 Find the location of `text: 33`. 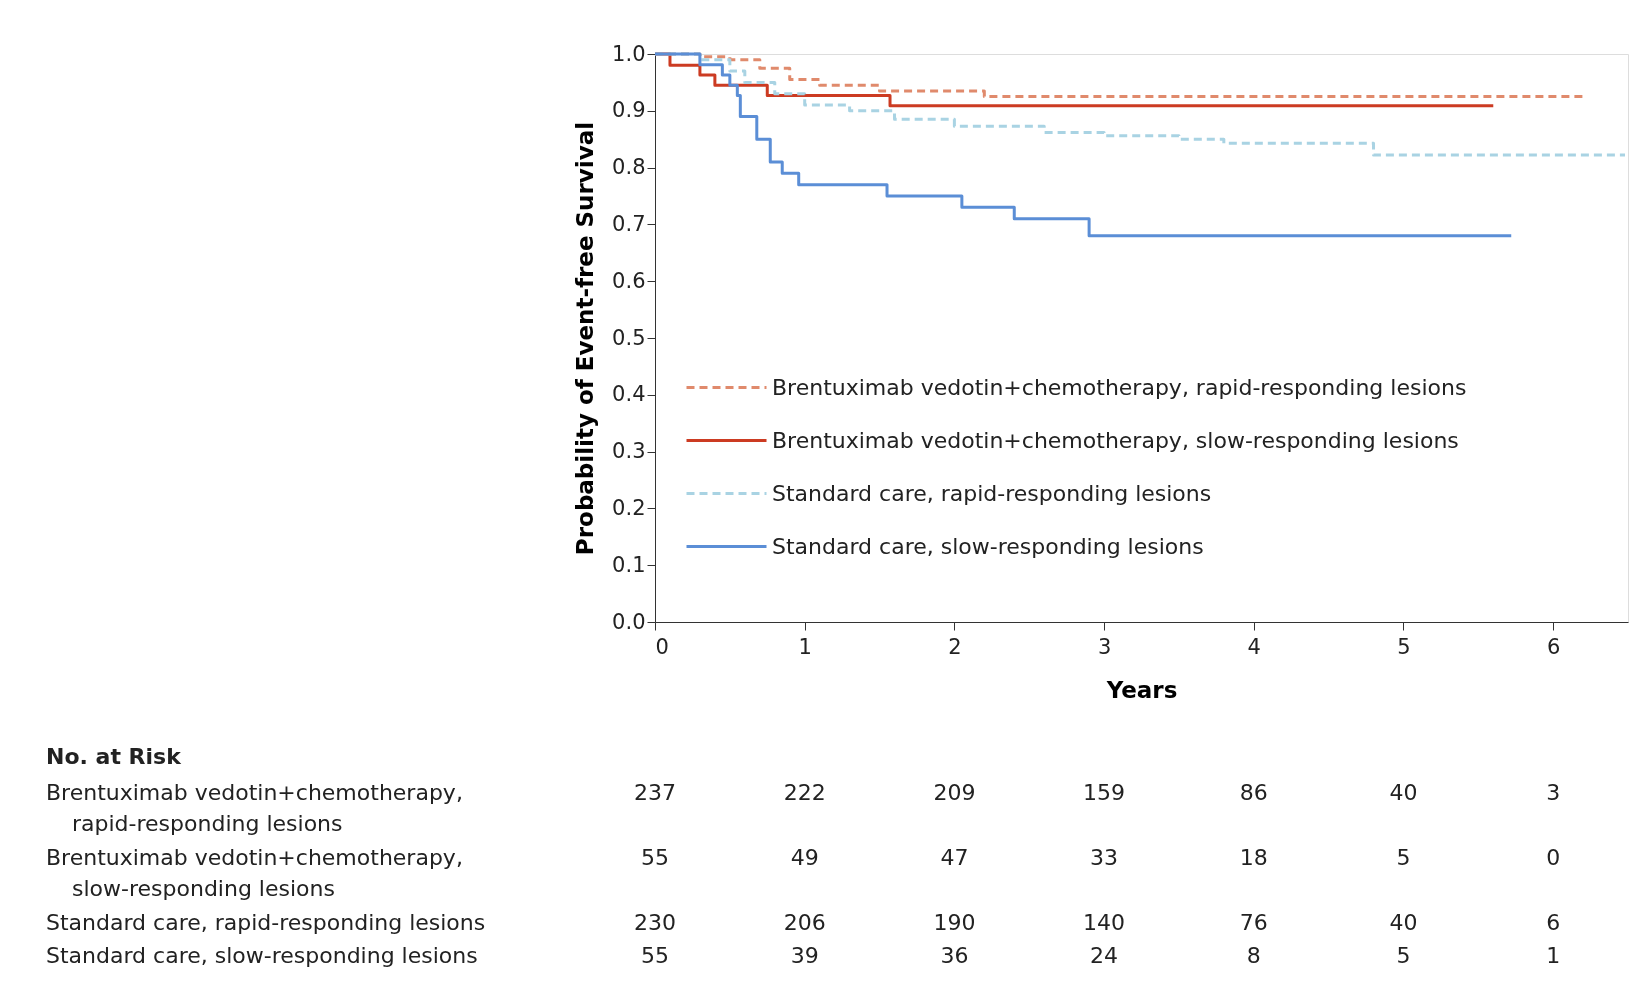

text: 33 is located at coordinates (1104, 857).